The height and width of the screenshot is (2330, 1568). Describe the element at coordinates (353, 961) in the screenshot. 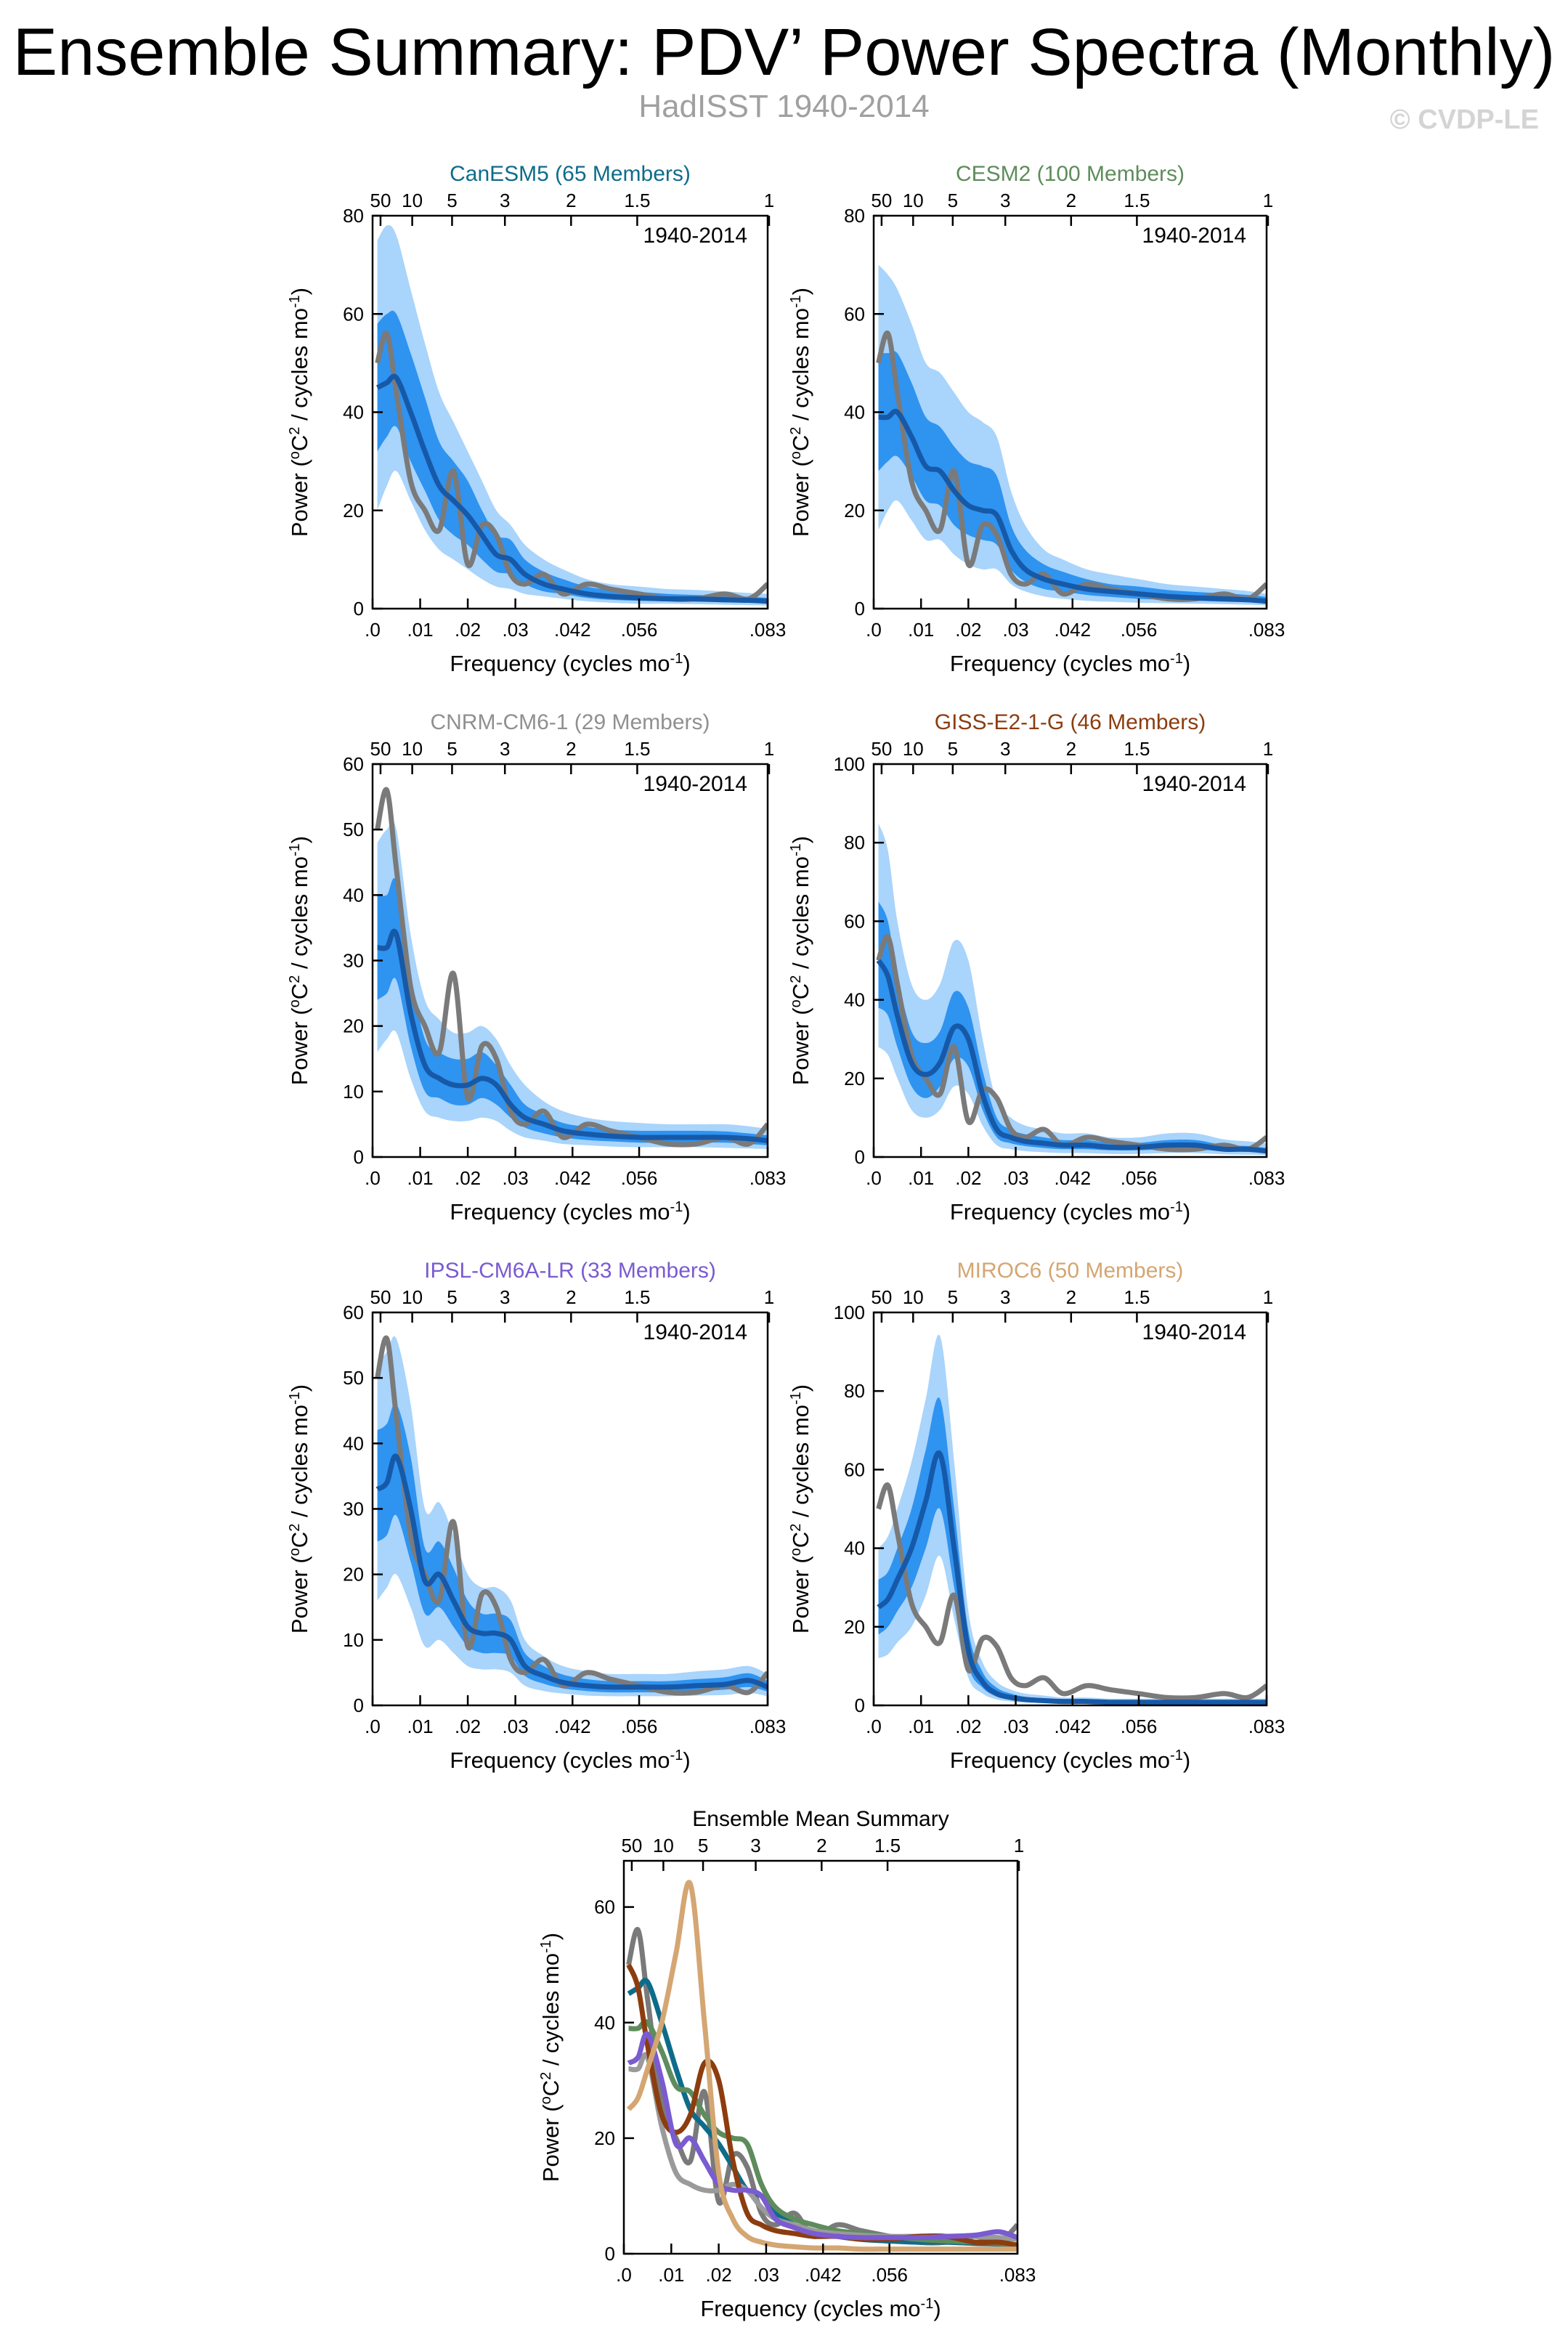

I see `y-tick-label: 30` at that location.